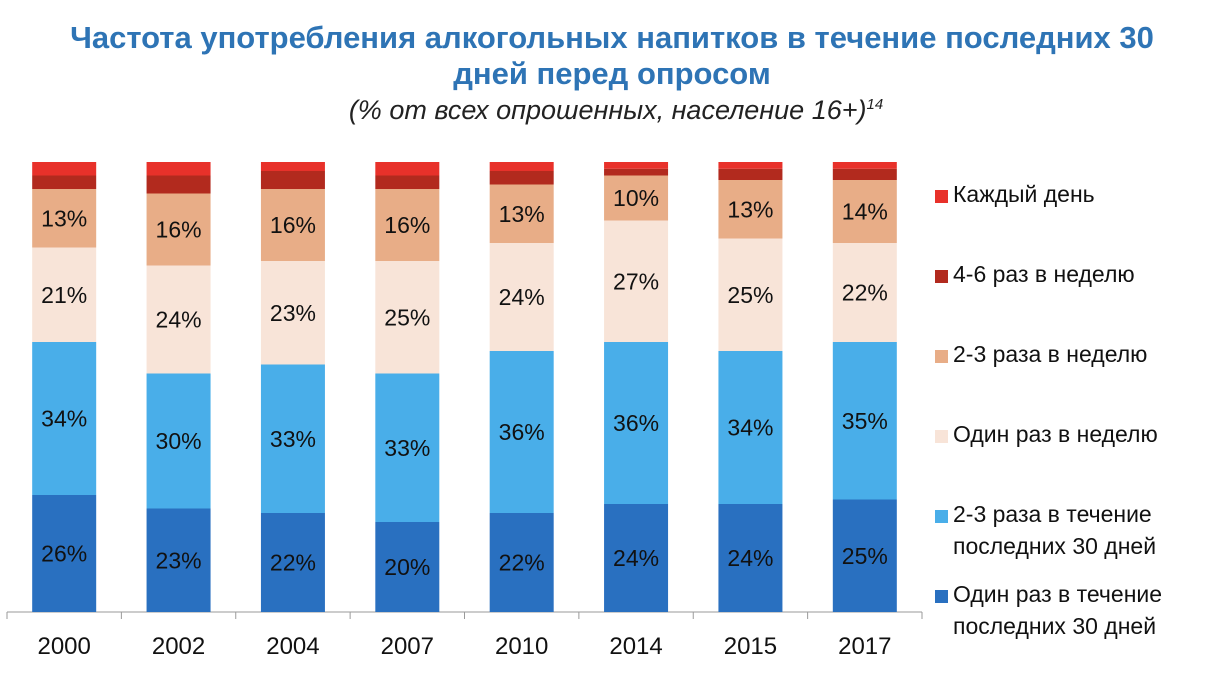 This screenshot has width=1224, height=694. I want to click on data-label: 21%, so click(64, 295).